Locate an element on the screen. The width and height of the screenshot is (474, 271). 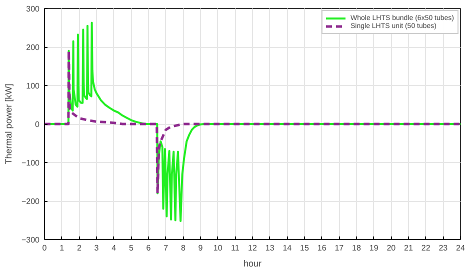
y-tick-label: 0 is located at coordinates (37, 124).